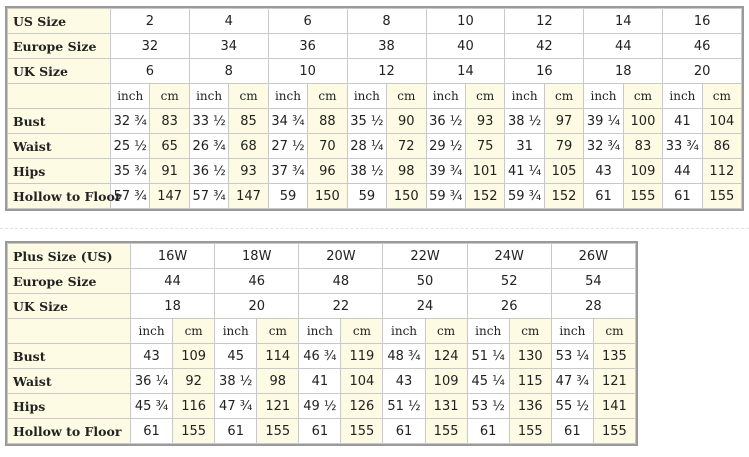 The image size is (749, 457). What do you see at coordinates (425, 281) in the screenshot?
I see `size-cell: 50` at bounding box center [425, 281].